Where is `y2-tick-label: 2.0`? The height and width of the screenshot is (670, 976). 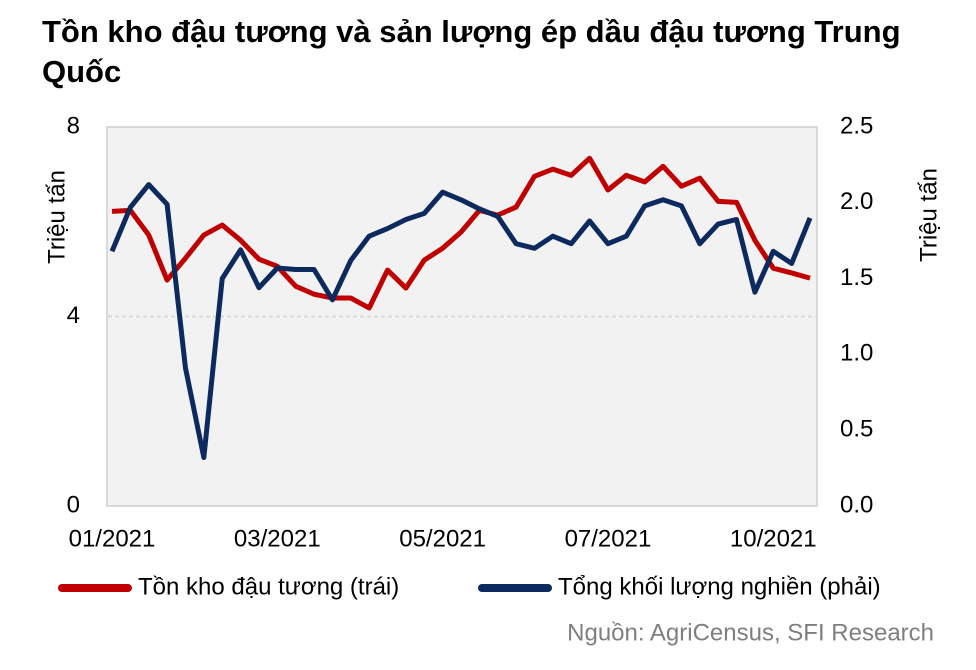
y2-tick-label: 2.0 is located at coordinates (856, 201).